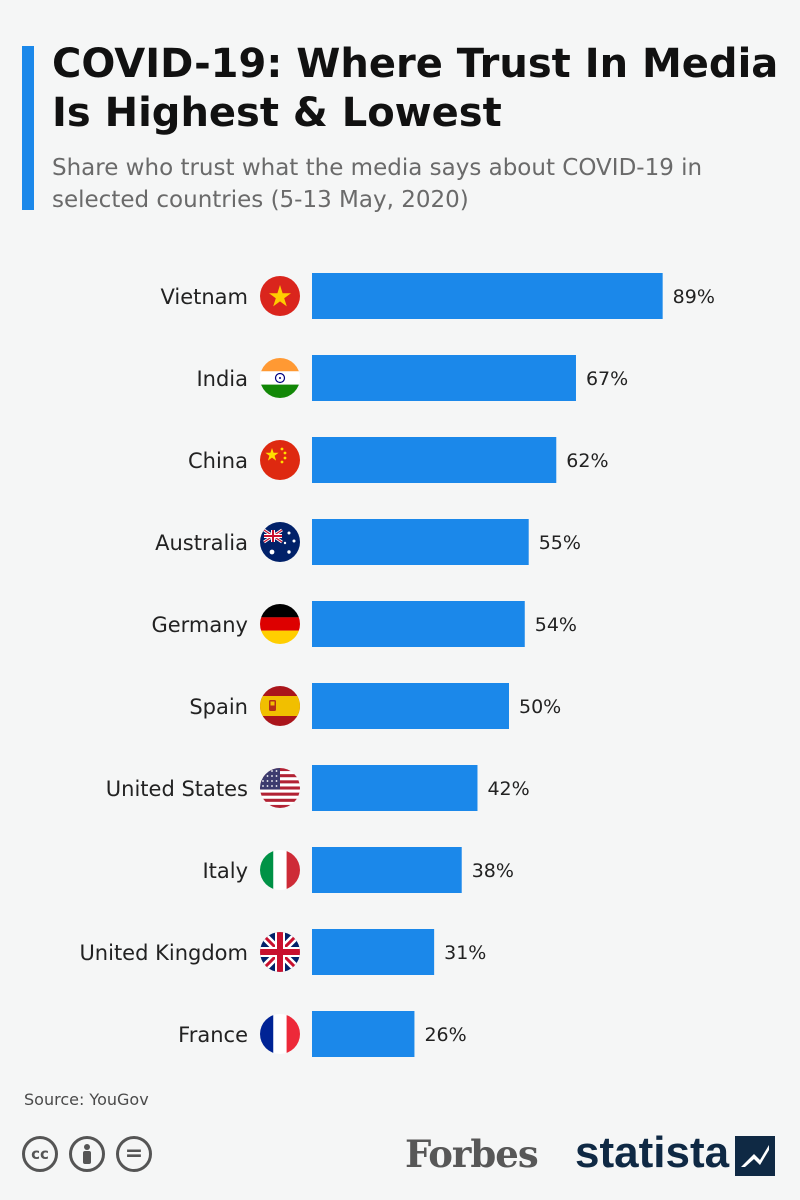 Image resolution: width=800 pixels, height=1200 pixels. What do you see at coordinates (213, 1035) in the screenshot?
I see `category-label: France` at bounding box center [213, 1035].